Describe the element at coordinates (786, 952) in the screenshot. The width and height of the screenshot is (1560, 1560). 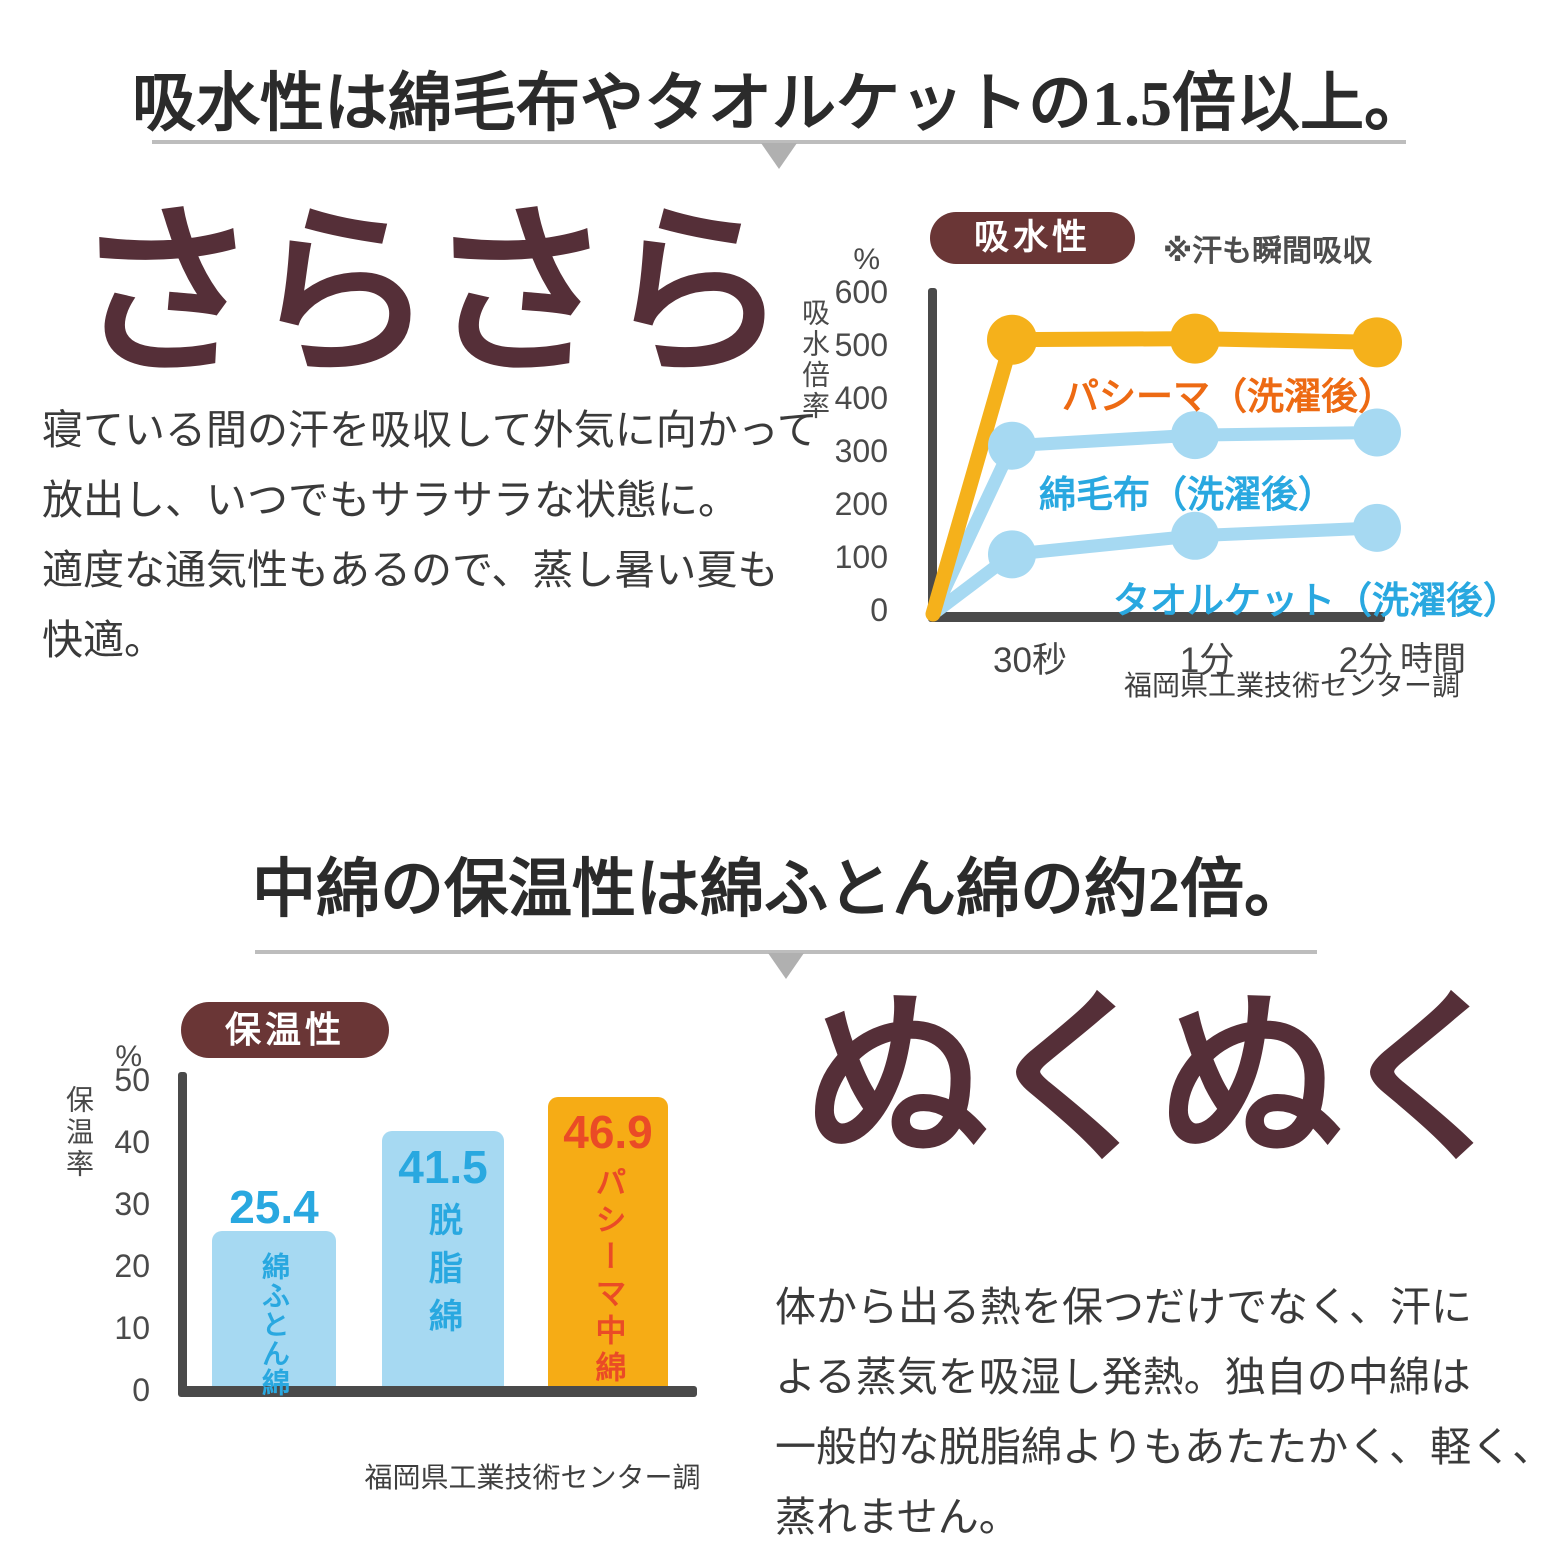
I see `section2-divider` at that location.